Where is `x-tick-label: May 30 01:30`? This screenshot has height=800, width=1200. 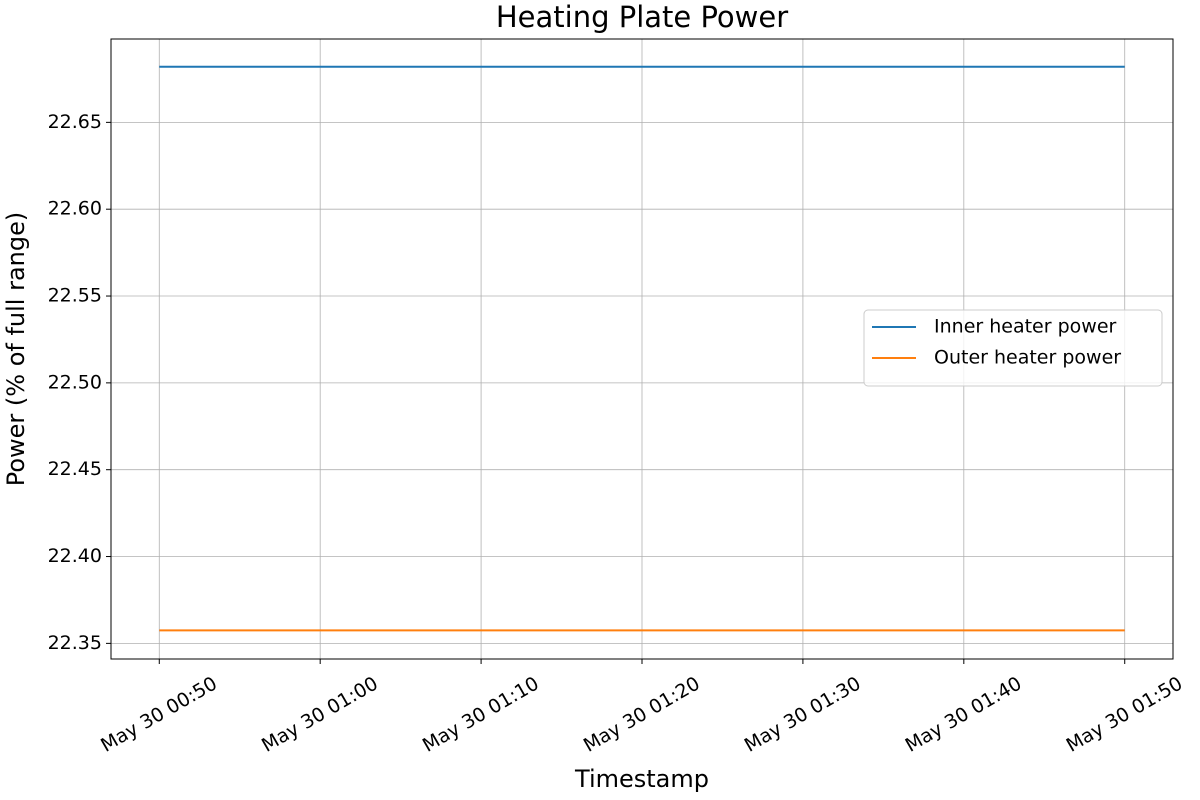 x-tick-label: May 30 01:30 is located at coordinates (803, 714).